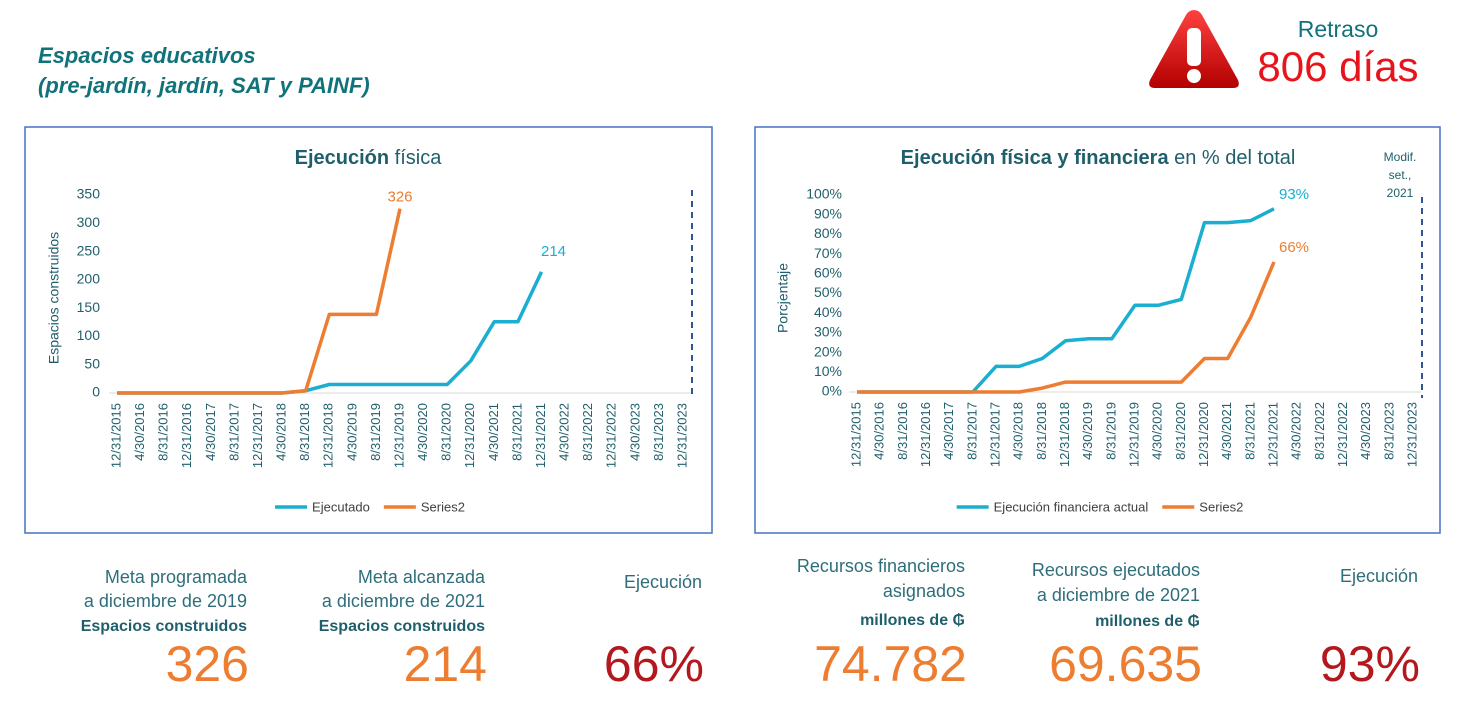  I want to click on y-tick-label: 60%, so click(828, 273).